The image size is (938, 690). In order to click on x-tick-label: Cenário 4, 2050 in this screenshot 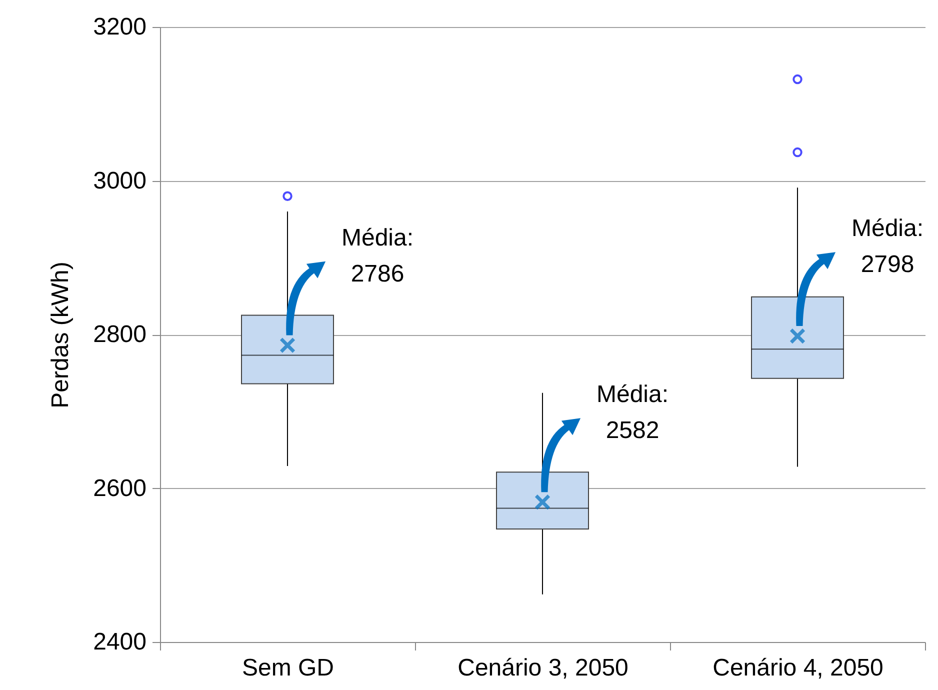, I will do `click(798, 668)`.